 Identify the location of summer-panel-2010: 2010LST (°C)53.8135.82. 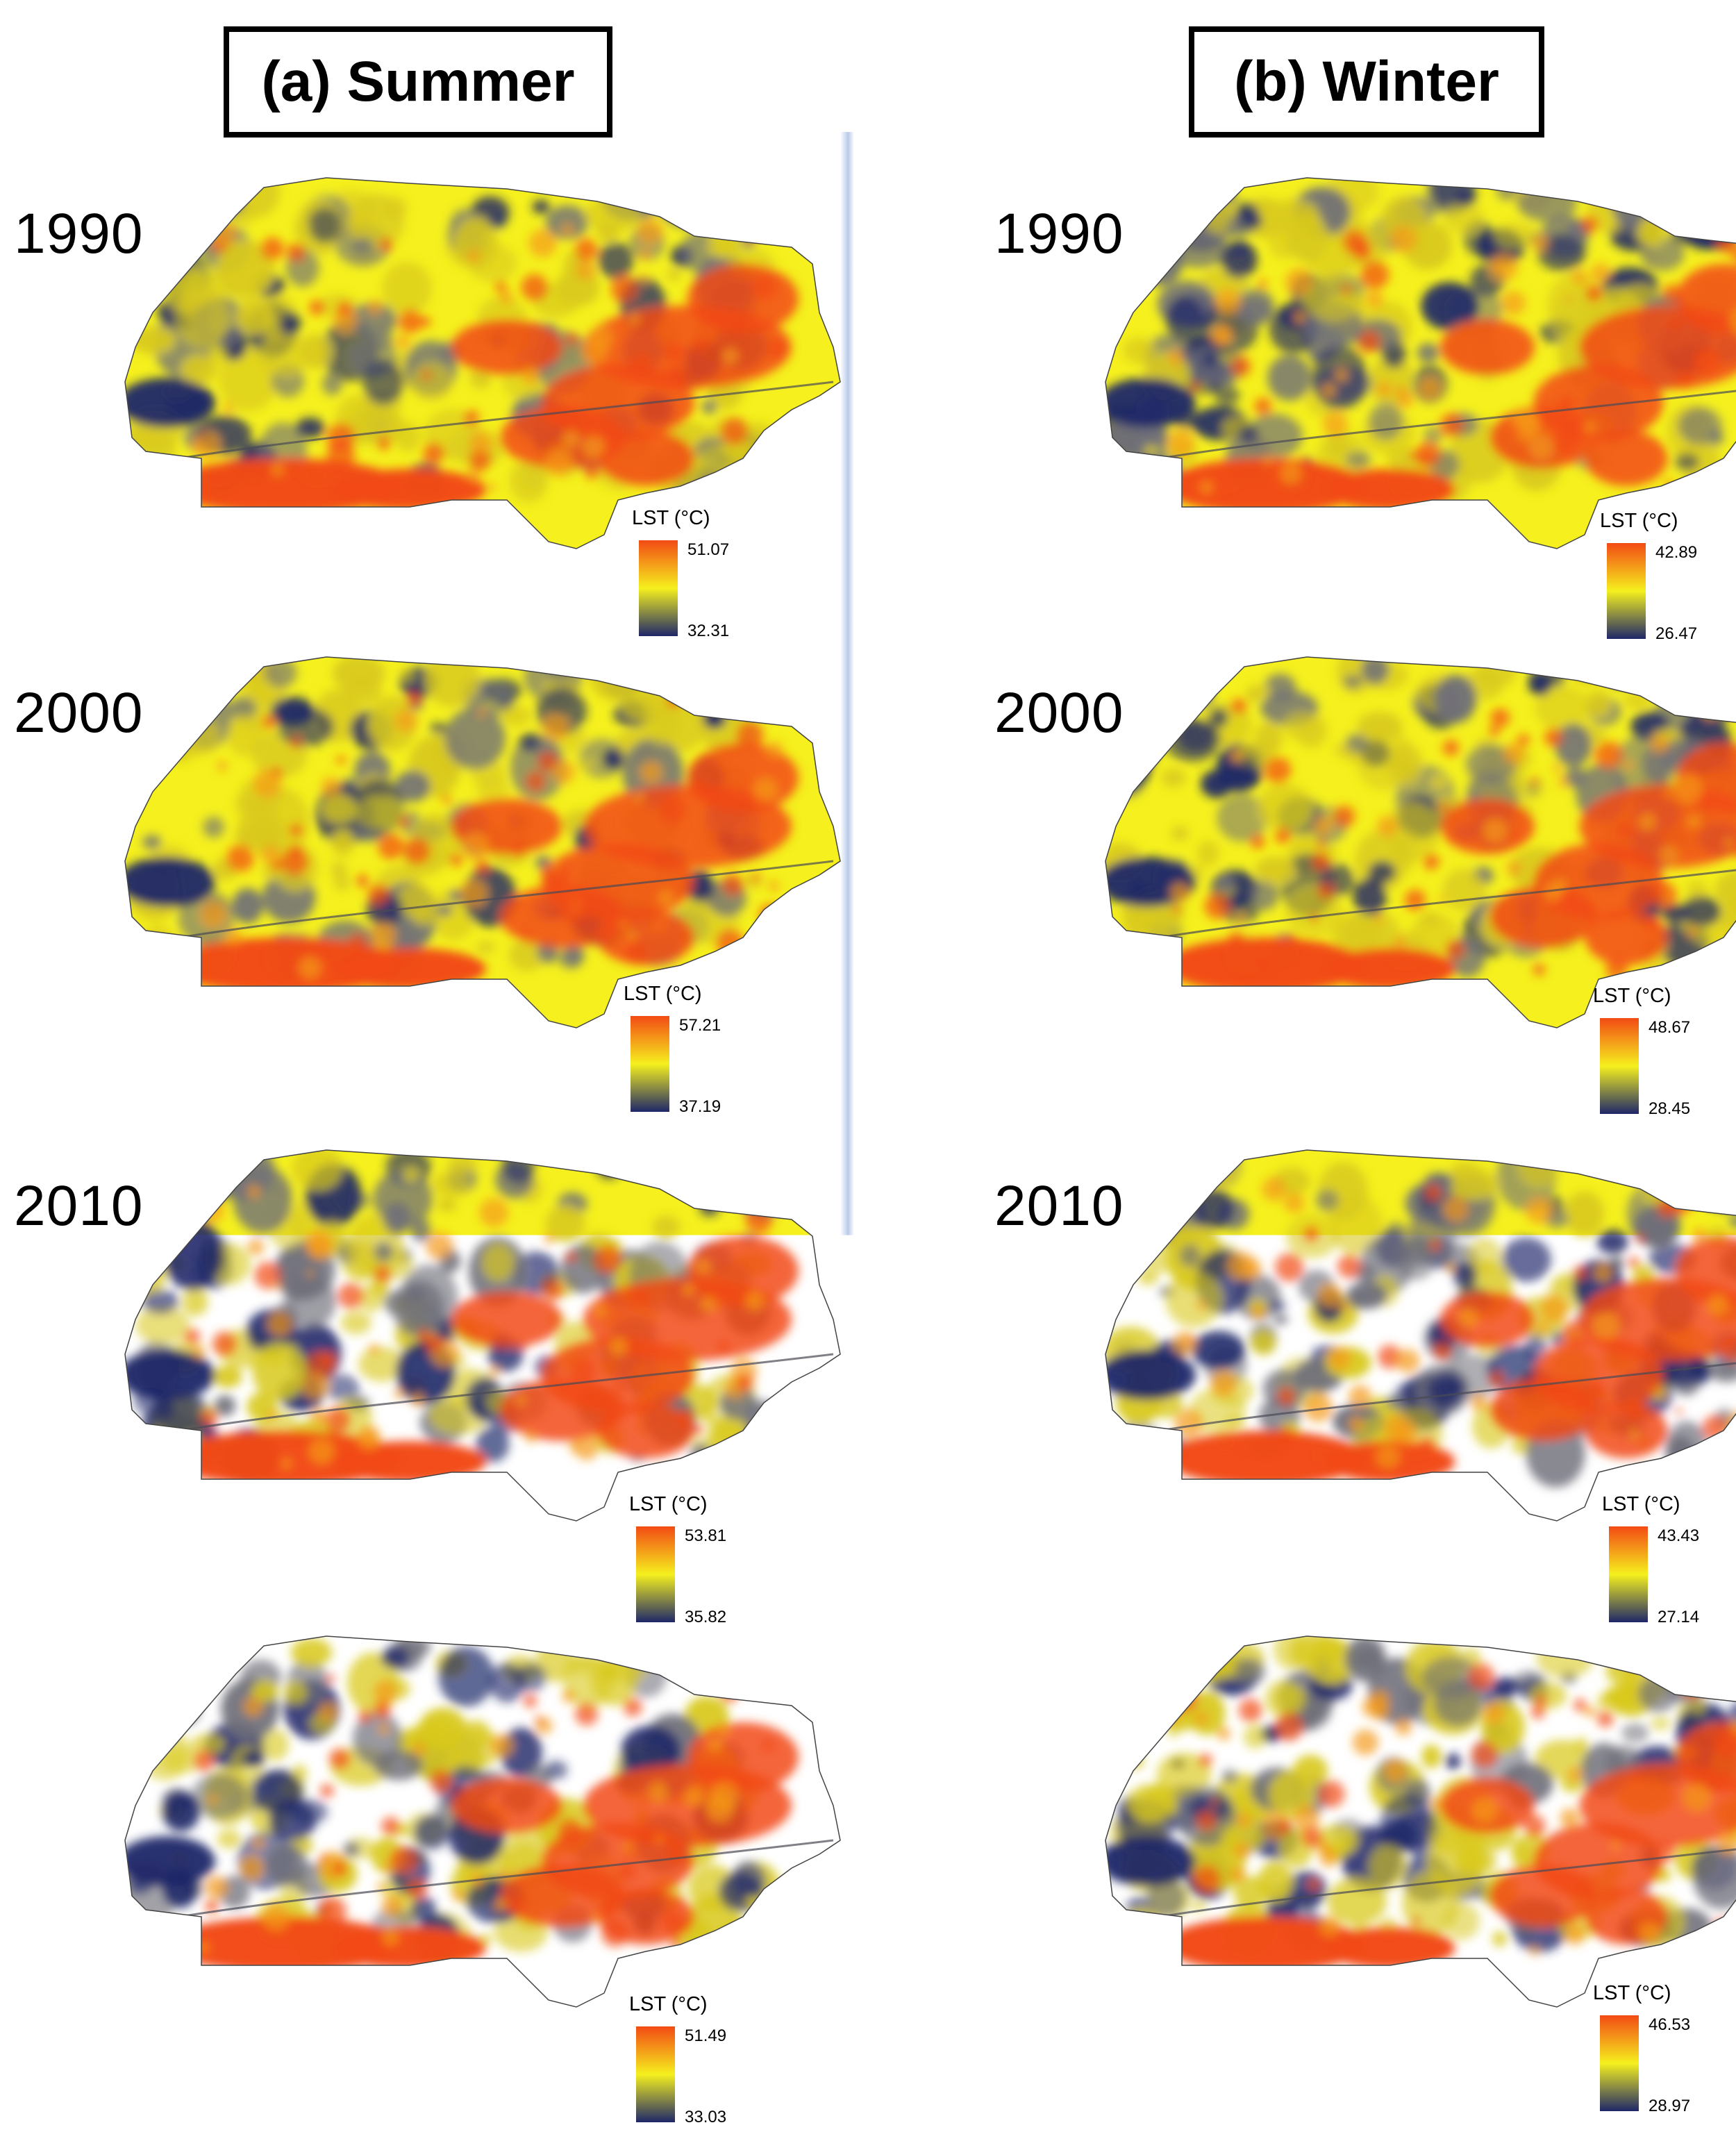
(441, 1389).